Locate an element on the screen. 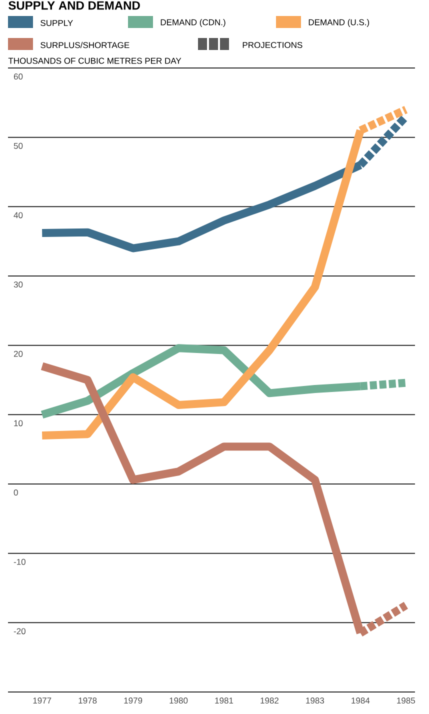 The height and width of the screenshot is (714, 429). y-tick-label: -10 is located at coordinates (20, 561).